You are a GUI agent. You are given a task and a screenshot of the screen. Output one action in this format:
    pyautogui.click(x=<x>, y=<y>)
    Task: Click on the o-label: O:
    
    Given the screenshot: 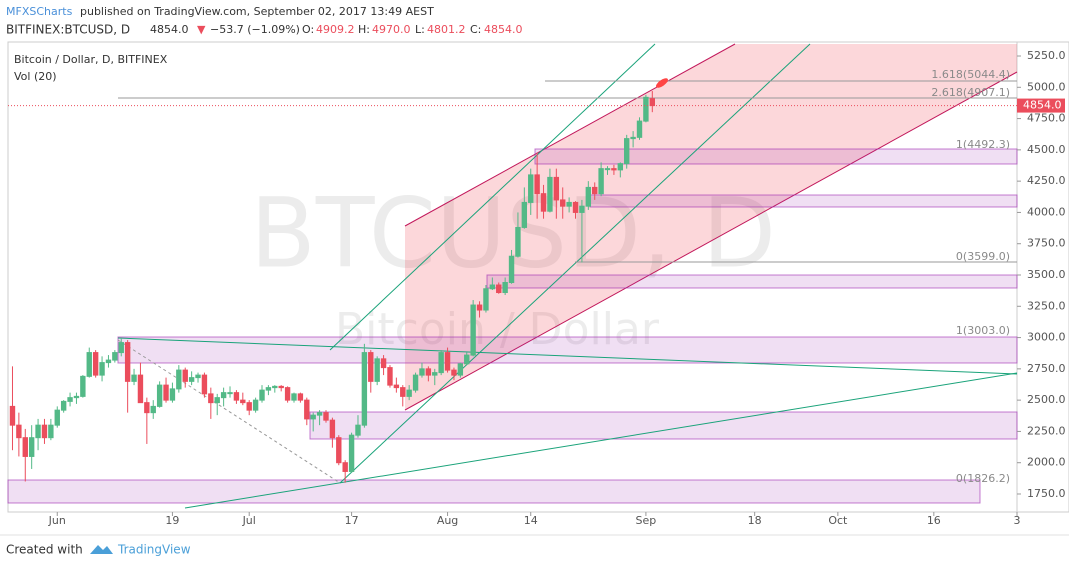 What is the action you would take?
    pyautogui.click(x=308, y=29)
    